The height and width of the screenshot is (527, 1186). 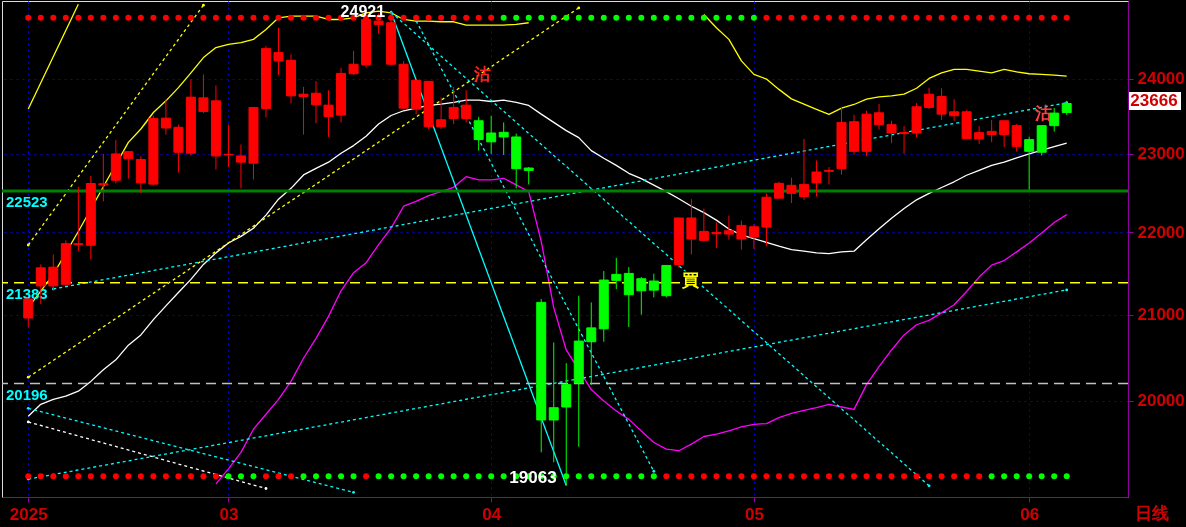 What do you see at coordinates (28, 514) in the screenshot?
I see `x-tick-label: 2025` at bounding box center [28, 514].